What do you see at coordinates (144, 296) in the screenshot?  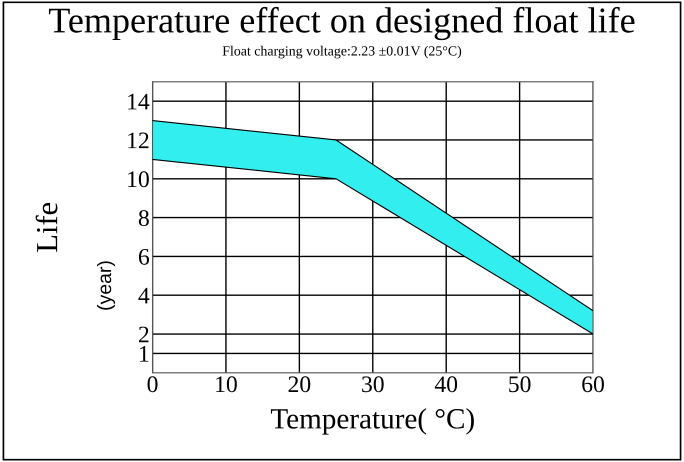 I see `y-tick-label: 4` at bounding box center [144, 296].